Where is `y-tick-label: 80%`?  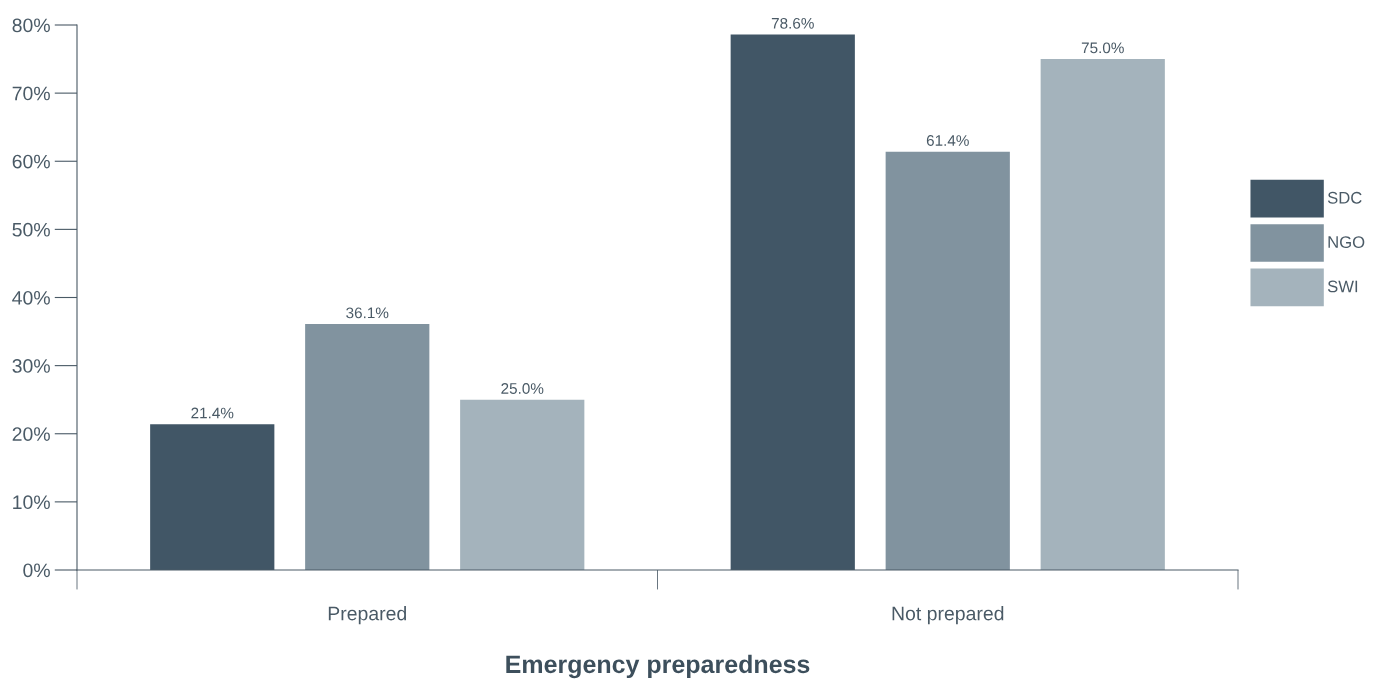
y-tick-label: 80% is located at coordinates (31, 25).